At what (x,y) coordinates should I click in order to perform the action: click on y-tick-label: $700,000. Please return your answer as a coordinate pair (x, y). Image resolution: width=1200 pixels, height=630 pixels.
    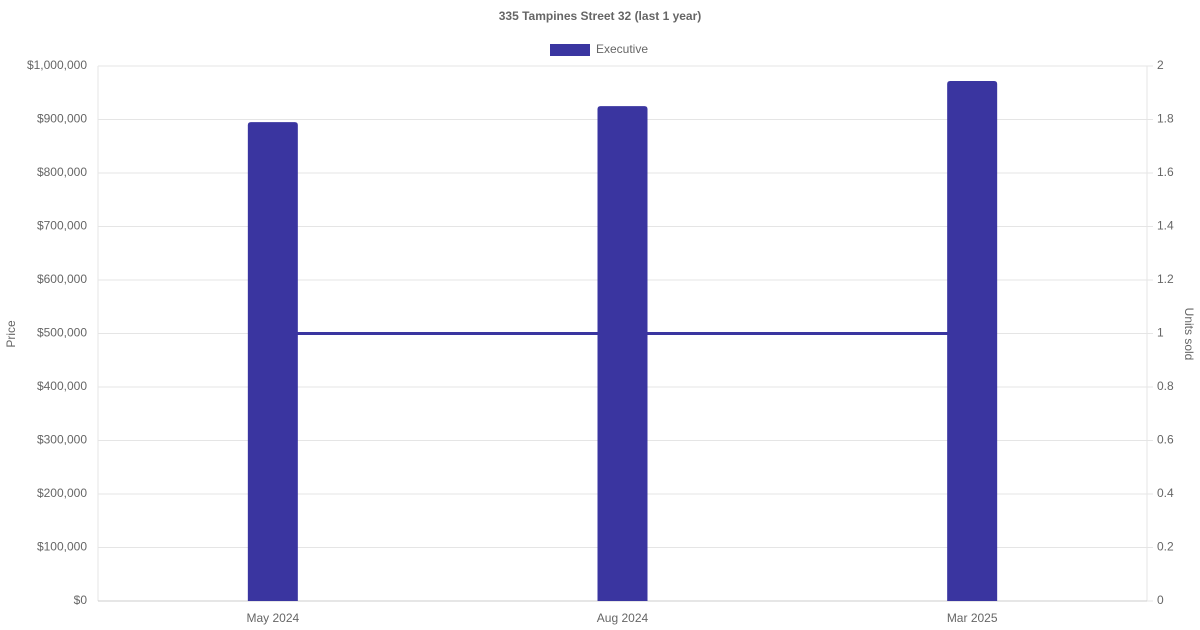
    Looking at the image, I should click on (62, 226).